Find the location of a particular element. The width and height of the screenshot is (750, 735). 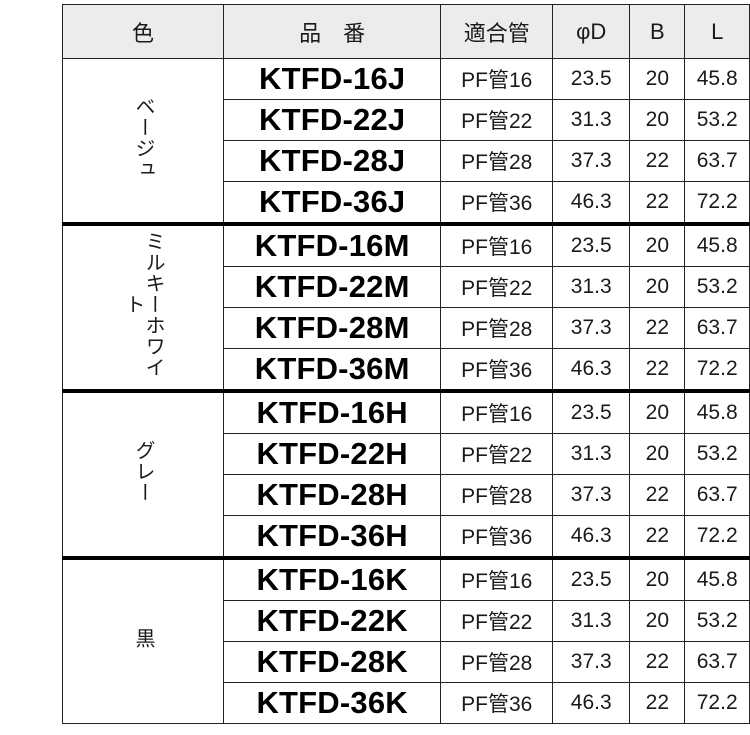

product-code: KTFD-22H is located at coordinates (332, 454).